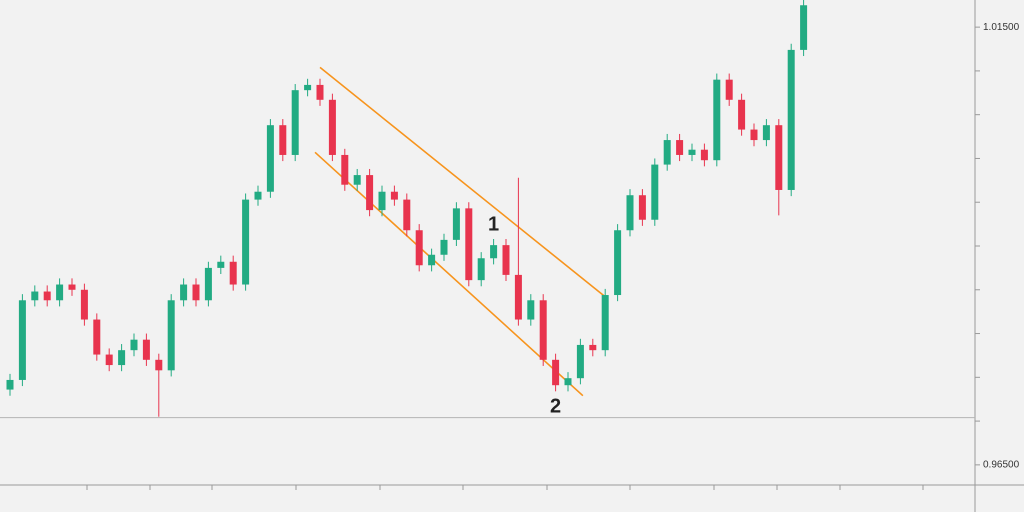  I want to click on y-tick-label: 0.96500, so click(1001, 465).